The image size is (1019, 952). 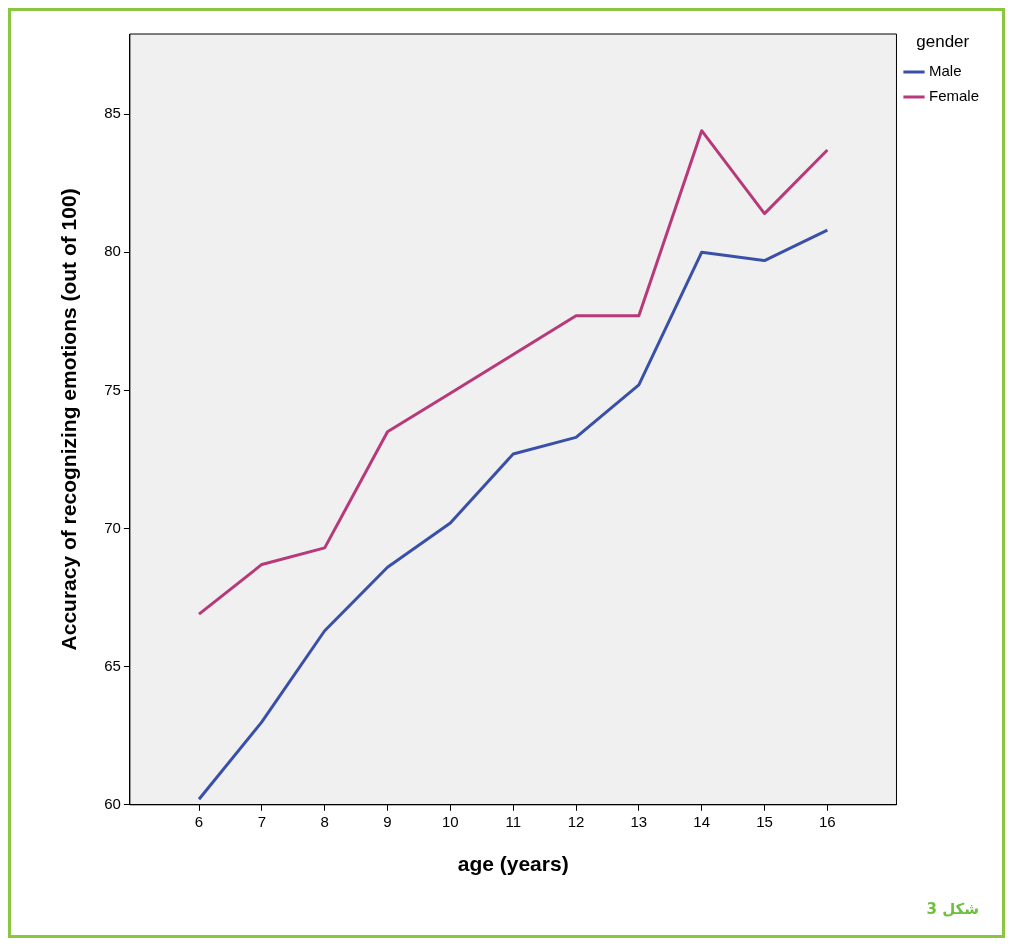 I want to click on text: شكل 3, so click(x=952, y=909).